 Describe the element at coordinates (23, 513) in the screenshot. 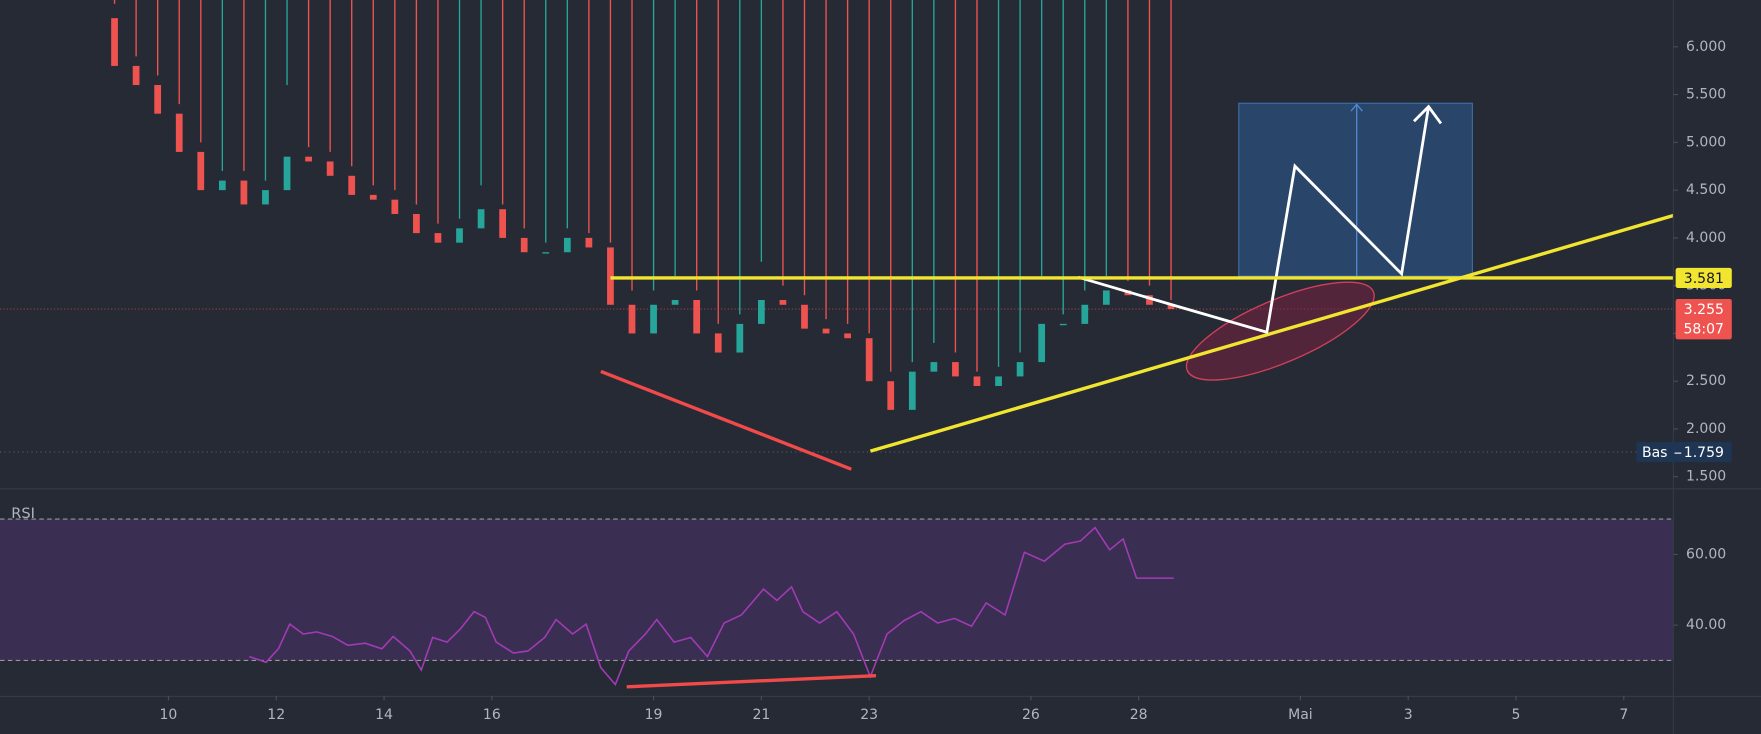

I see `rsi-title: RSI` at that location.